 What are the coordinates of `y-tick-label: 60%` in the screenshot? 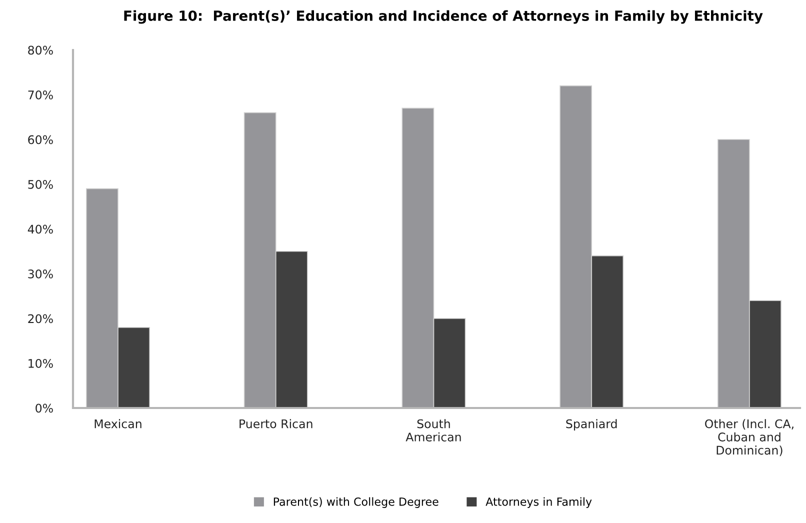 It's located at (40, 139).